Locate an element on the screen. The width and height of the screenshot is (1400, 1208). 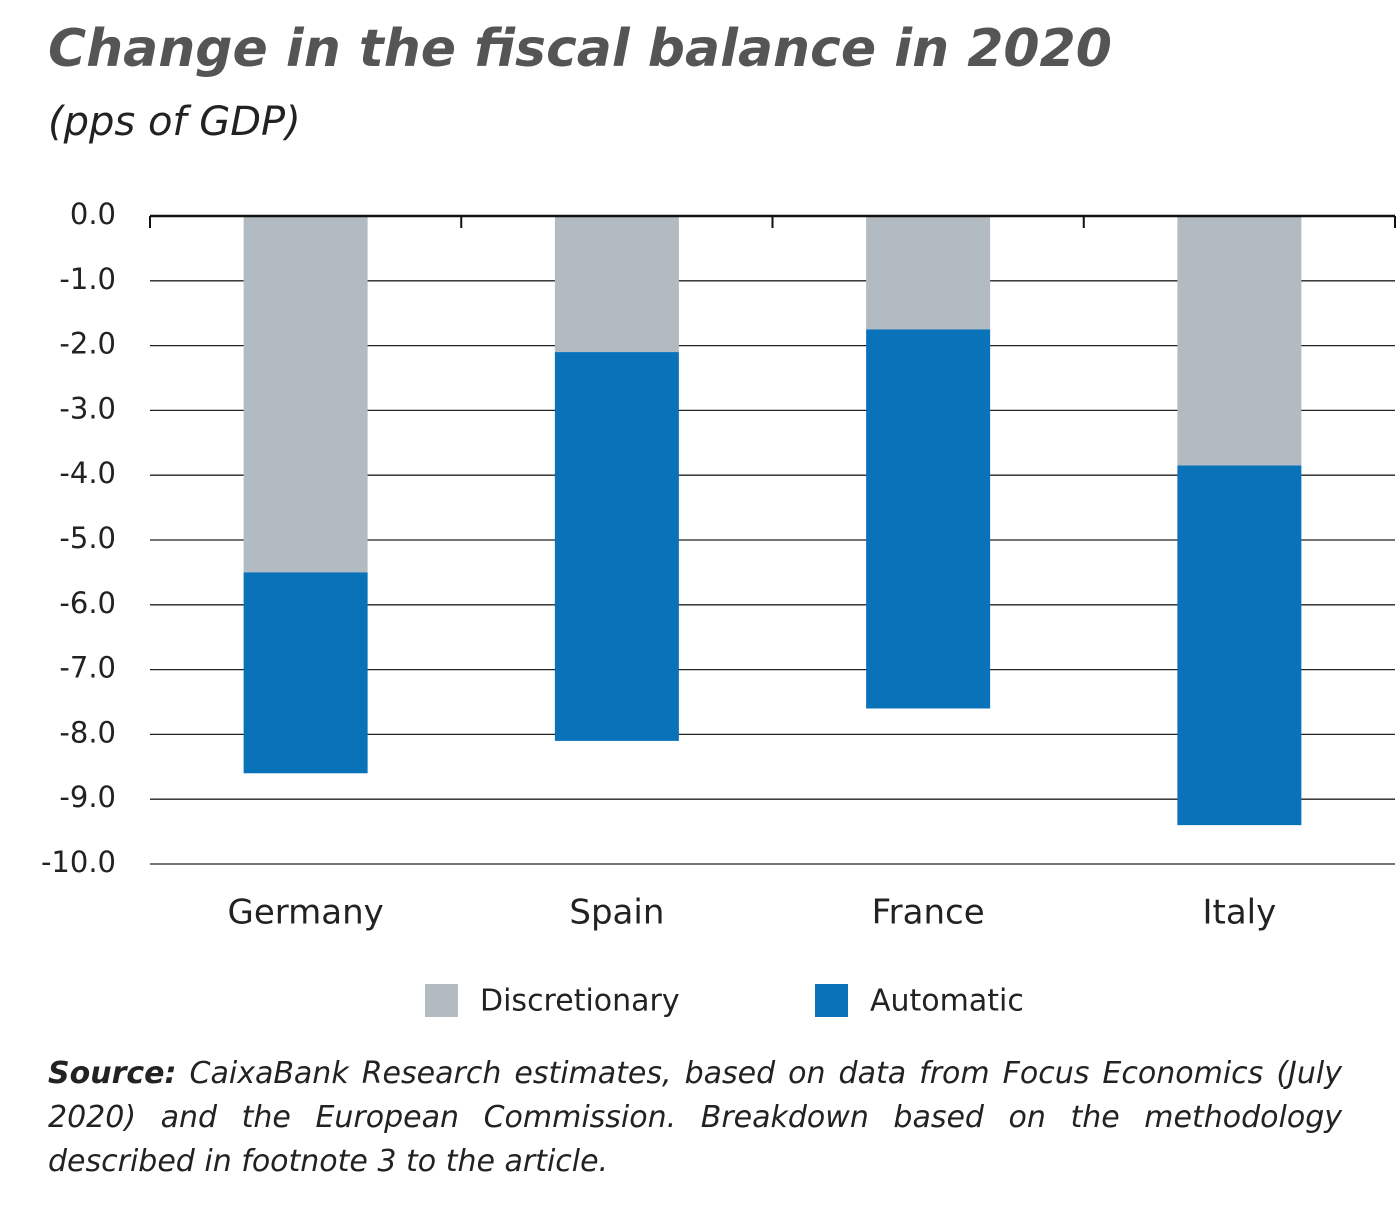
y-tick-label: -4.0 is located at coordinates (87, 473).